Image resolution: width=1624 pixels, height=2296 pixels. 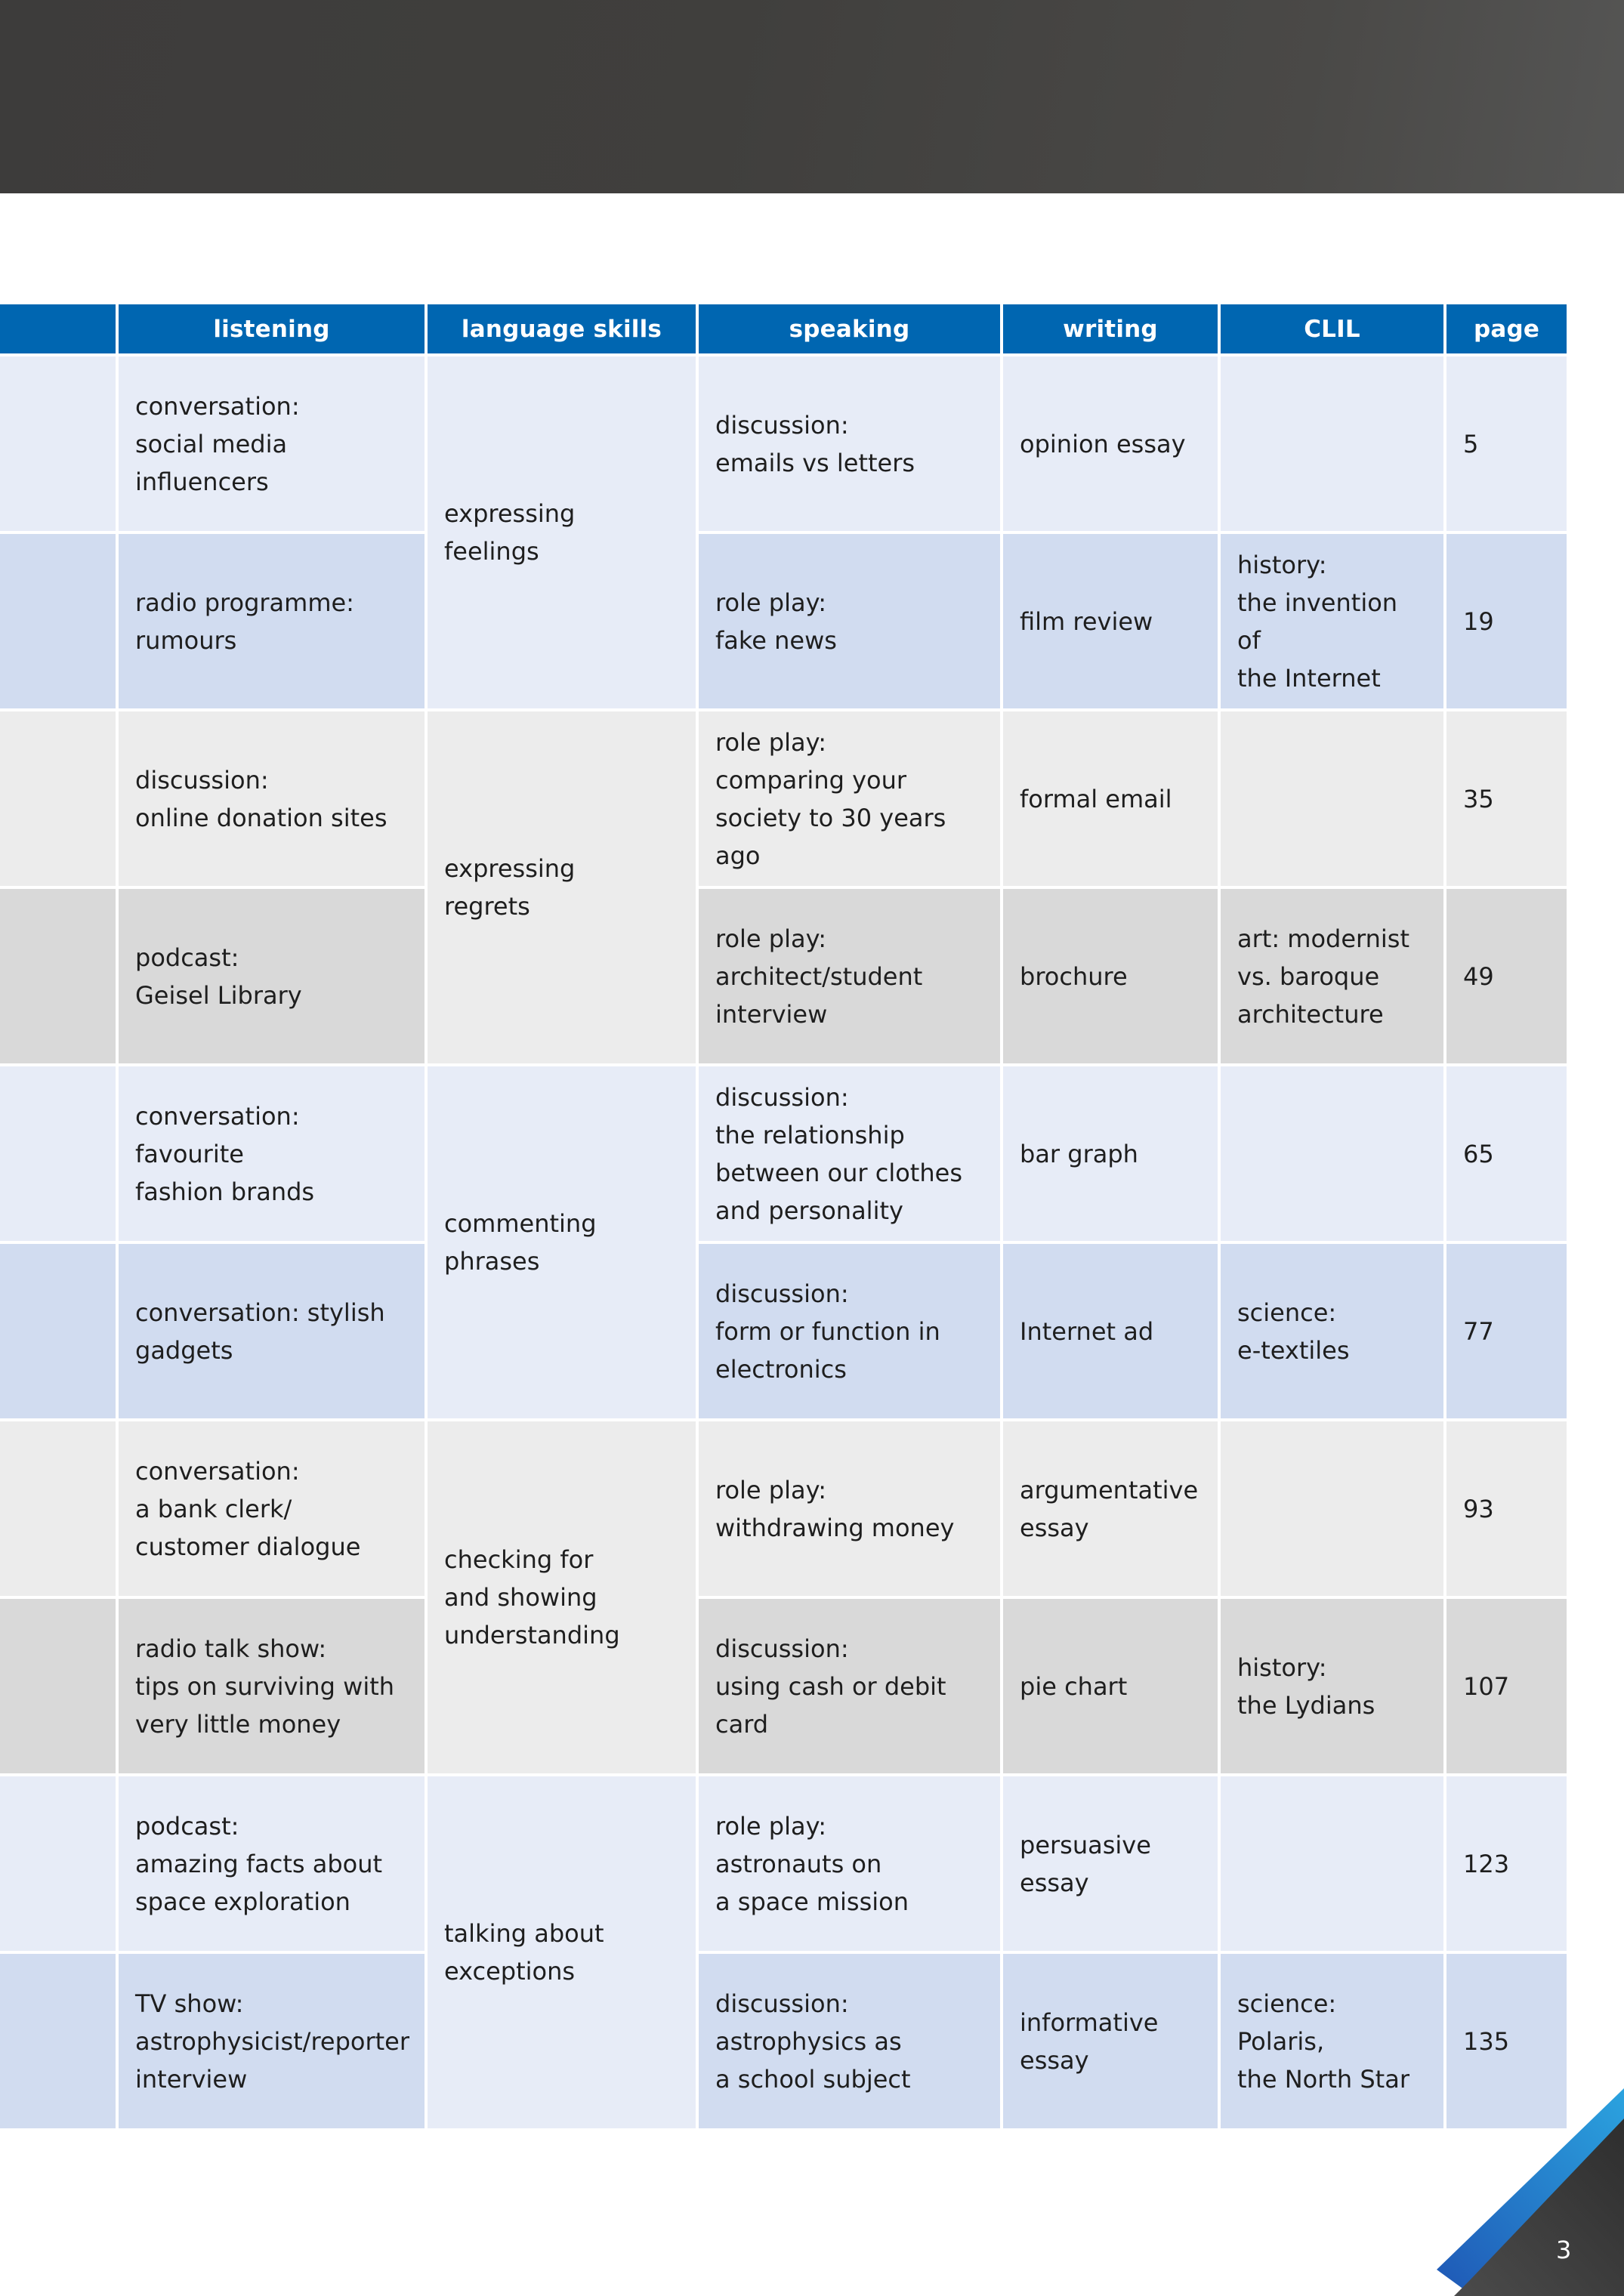 What do you see at coordinates (1506, 328) in the screenshot?
I see `header-page: page` at bounding box center [1506, 328].